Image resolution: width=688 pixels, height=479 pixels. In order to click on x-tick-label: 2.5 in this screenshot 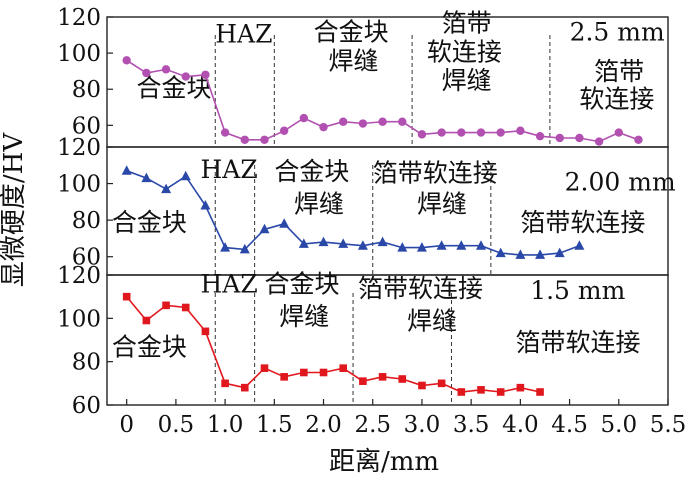, I will do `click(372, 425)`.